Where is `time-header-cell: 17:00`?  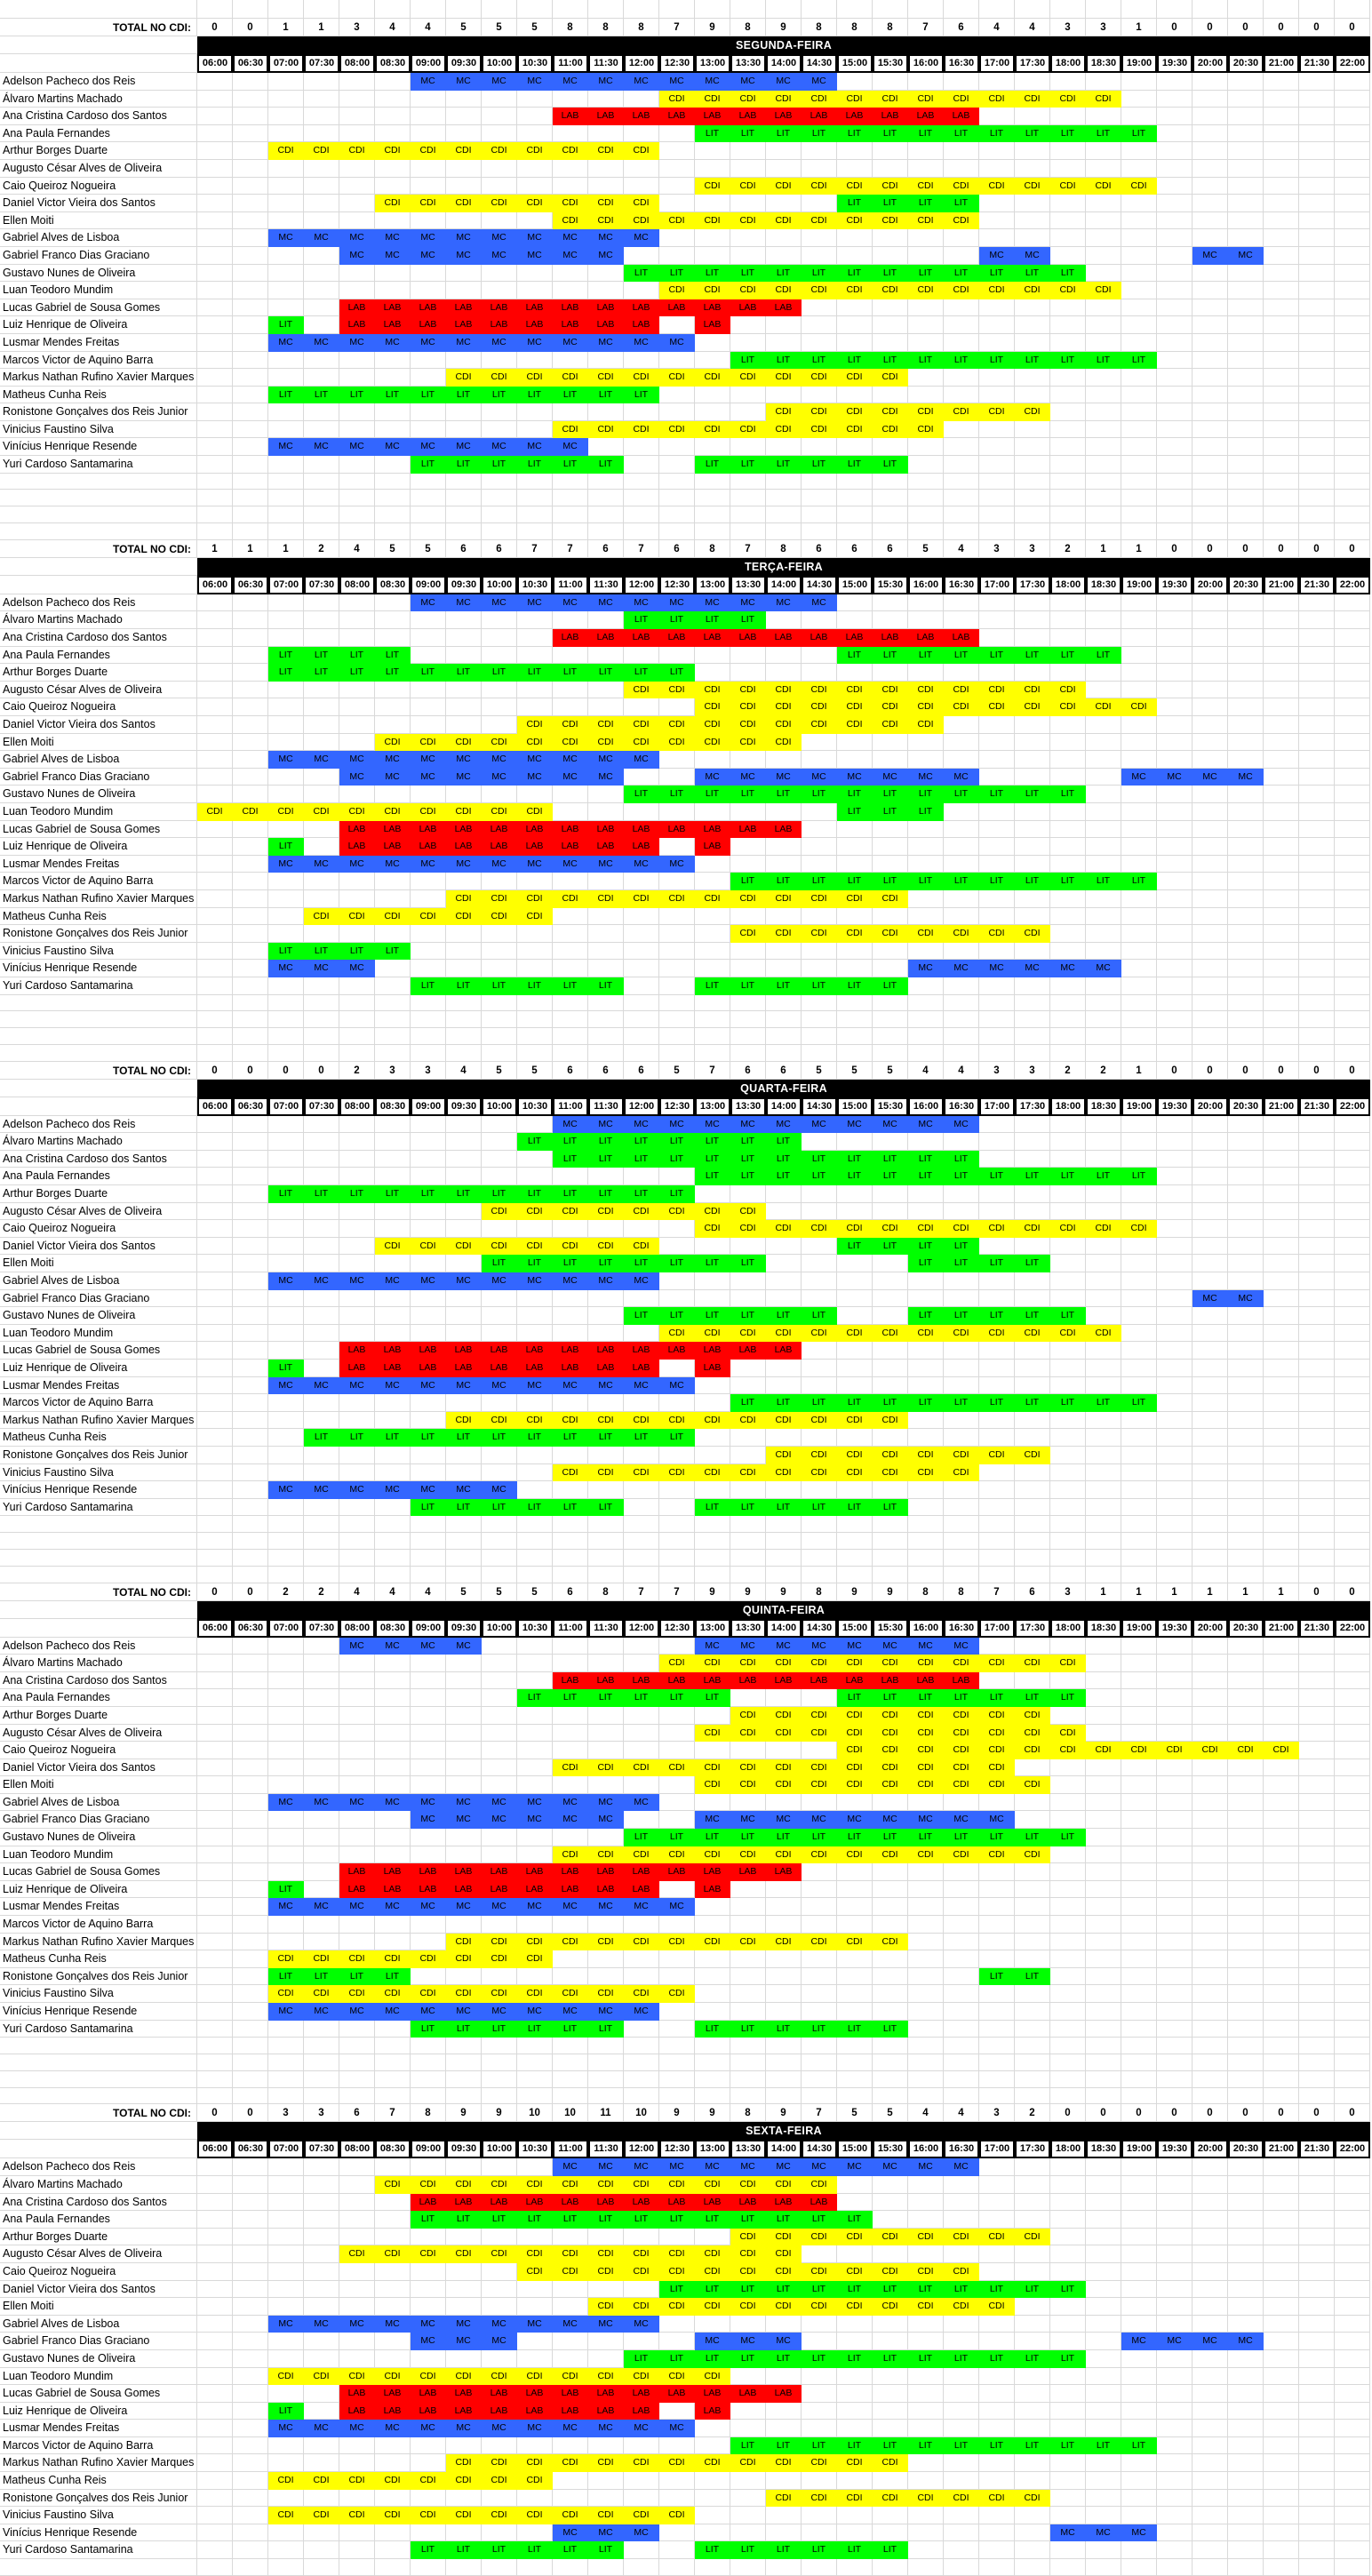 time-header-cell: 17:00 is located at coordinates (997, 2149).